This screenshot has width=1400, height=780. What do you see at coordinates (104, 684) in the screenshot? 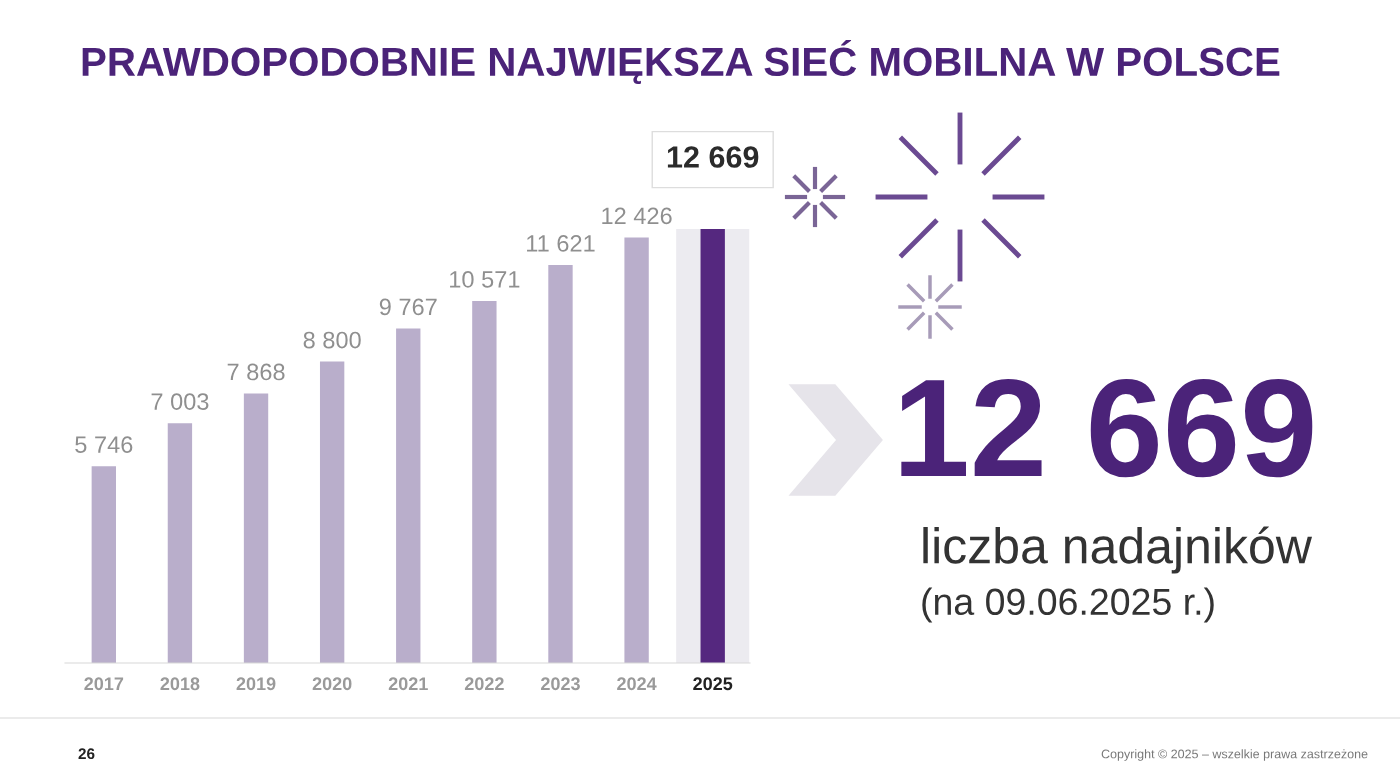
I see `x-tick-label: 2017` at bounding box center [104, 684].